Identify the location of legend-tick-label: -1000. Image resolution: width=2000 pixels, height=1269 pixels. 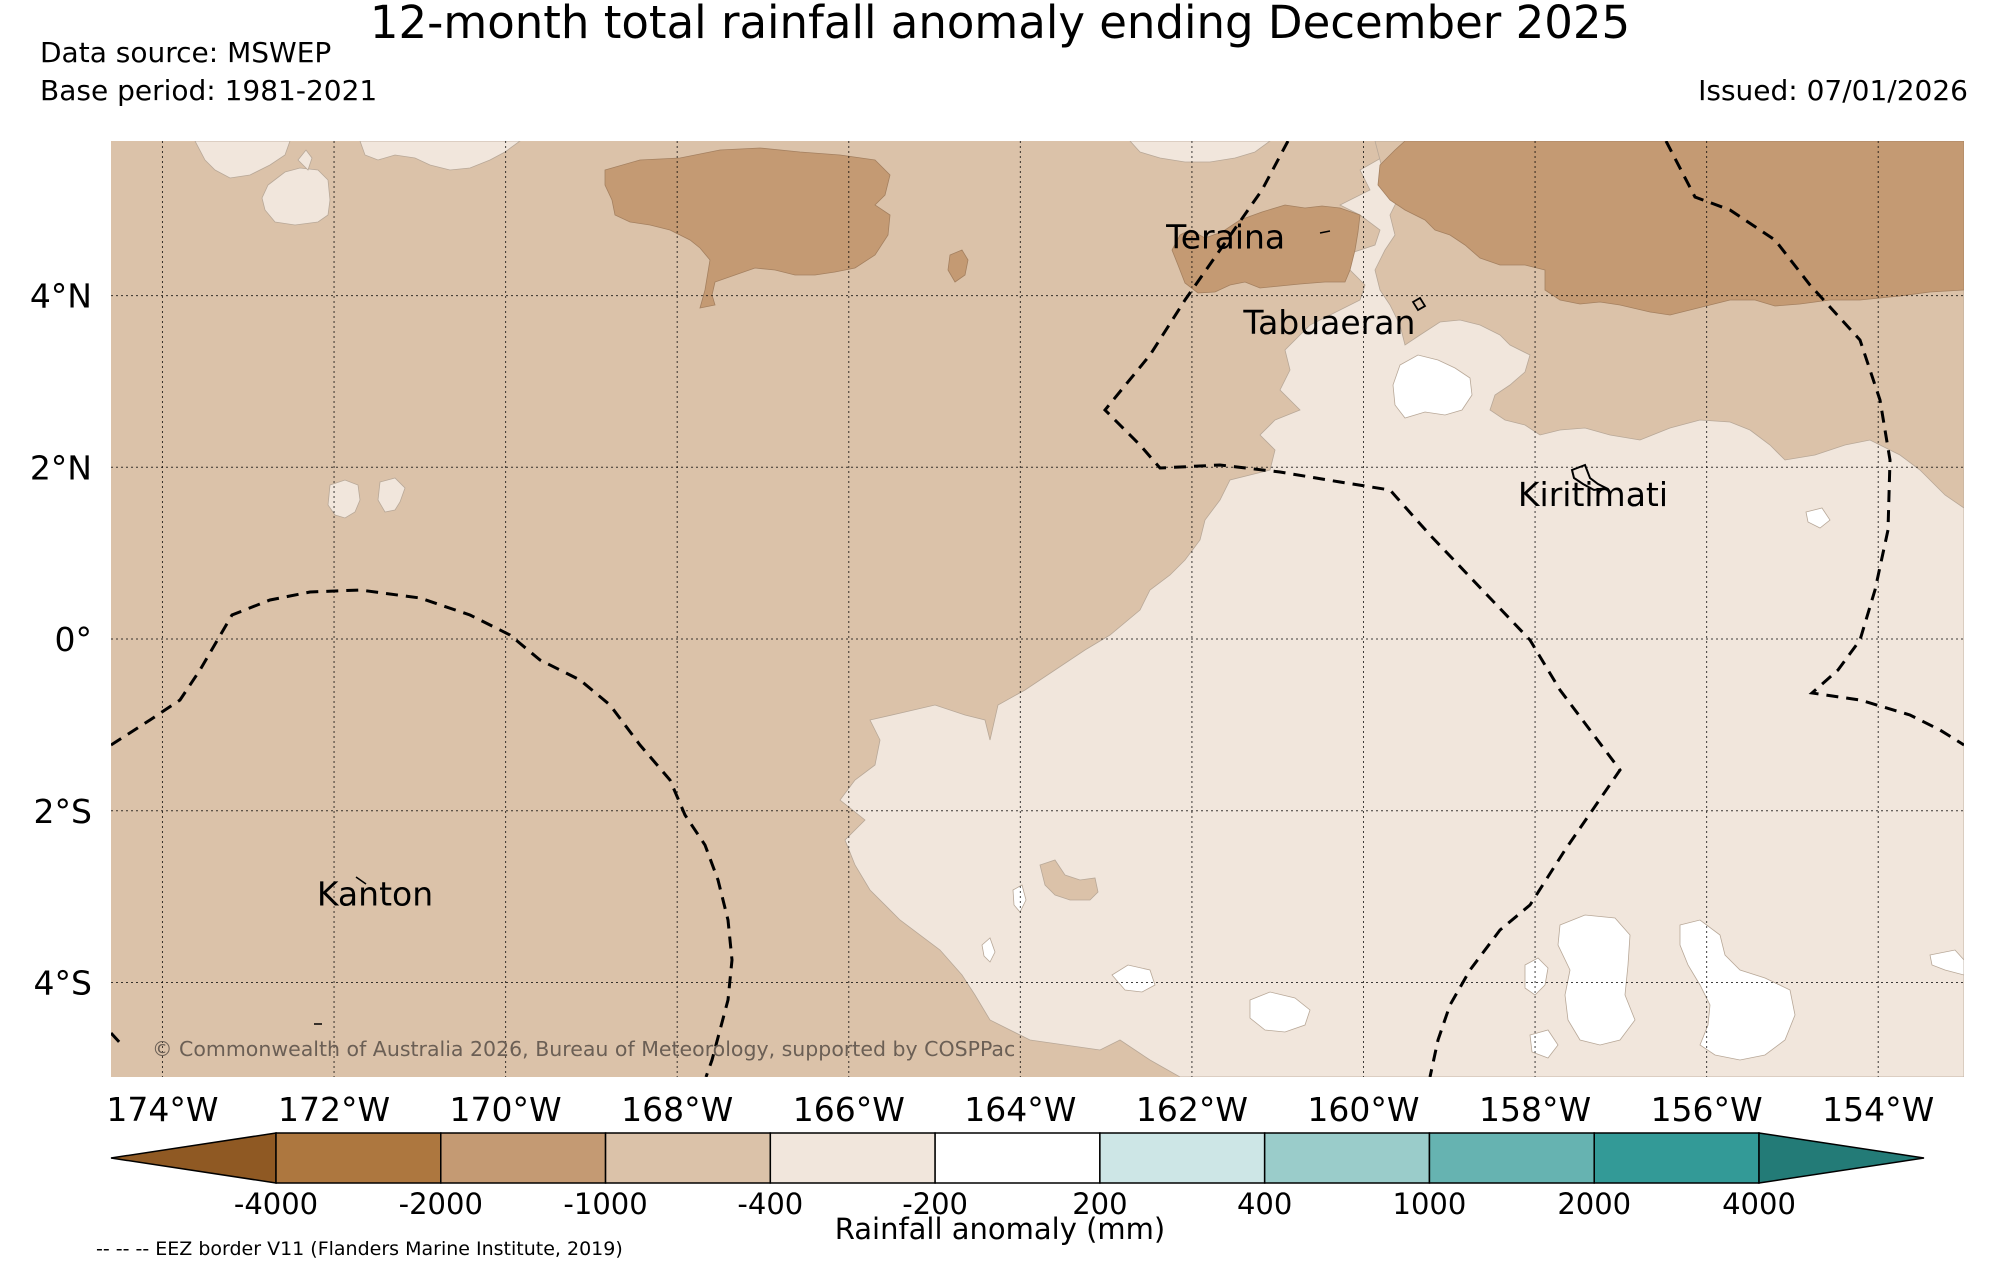
(605, 1204).